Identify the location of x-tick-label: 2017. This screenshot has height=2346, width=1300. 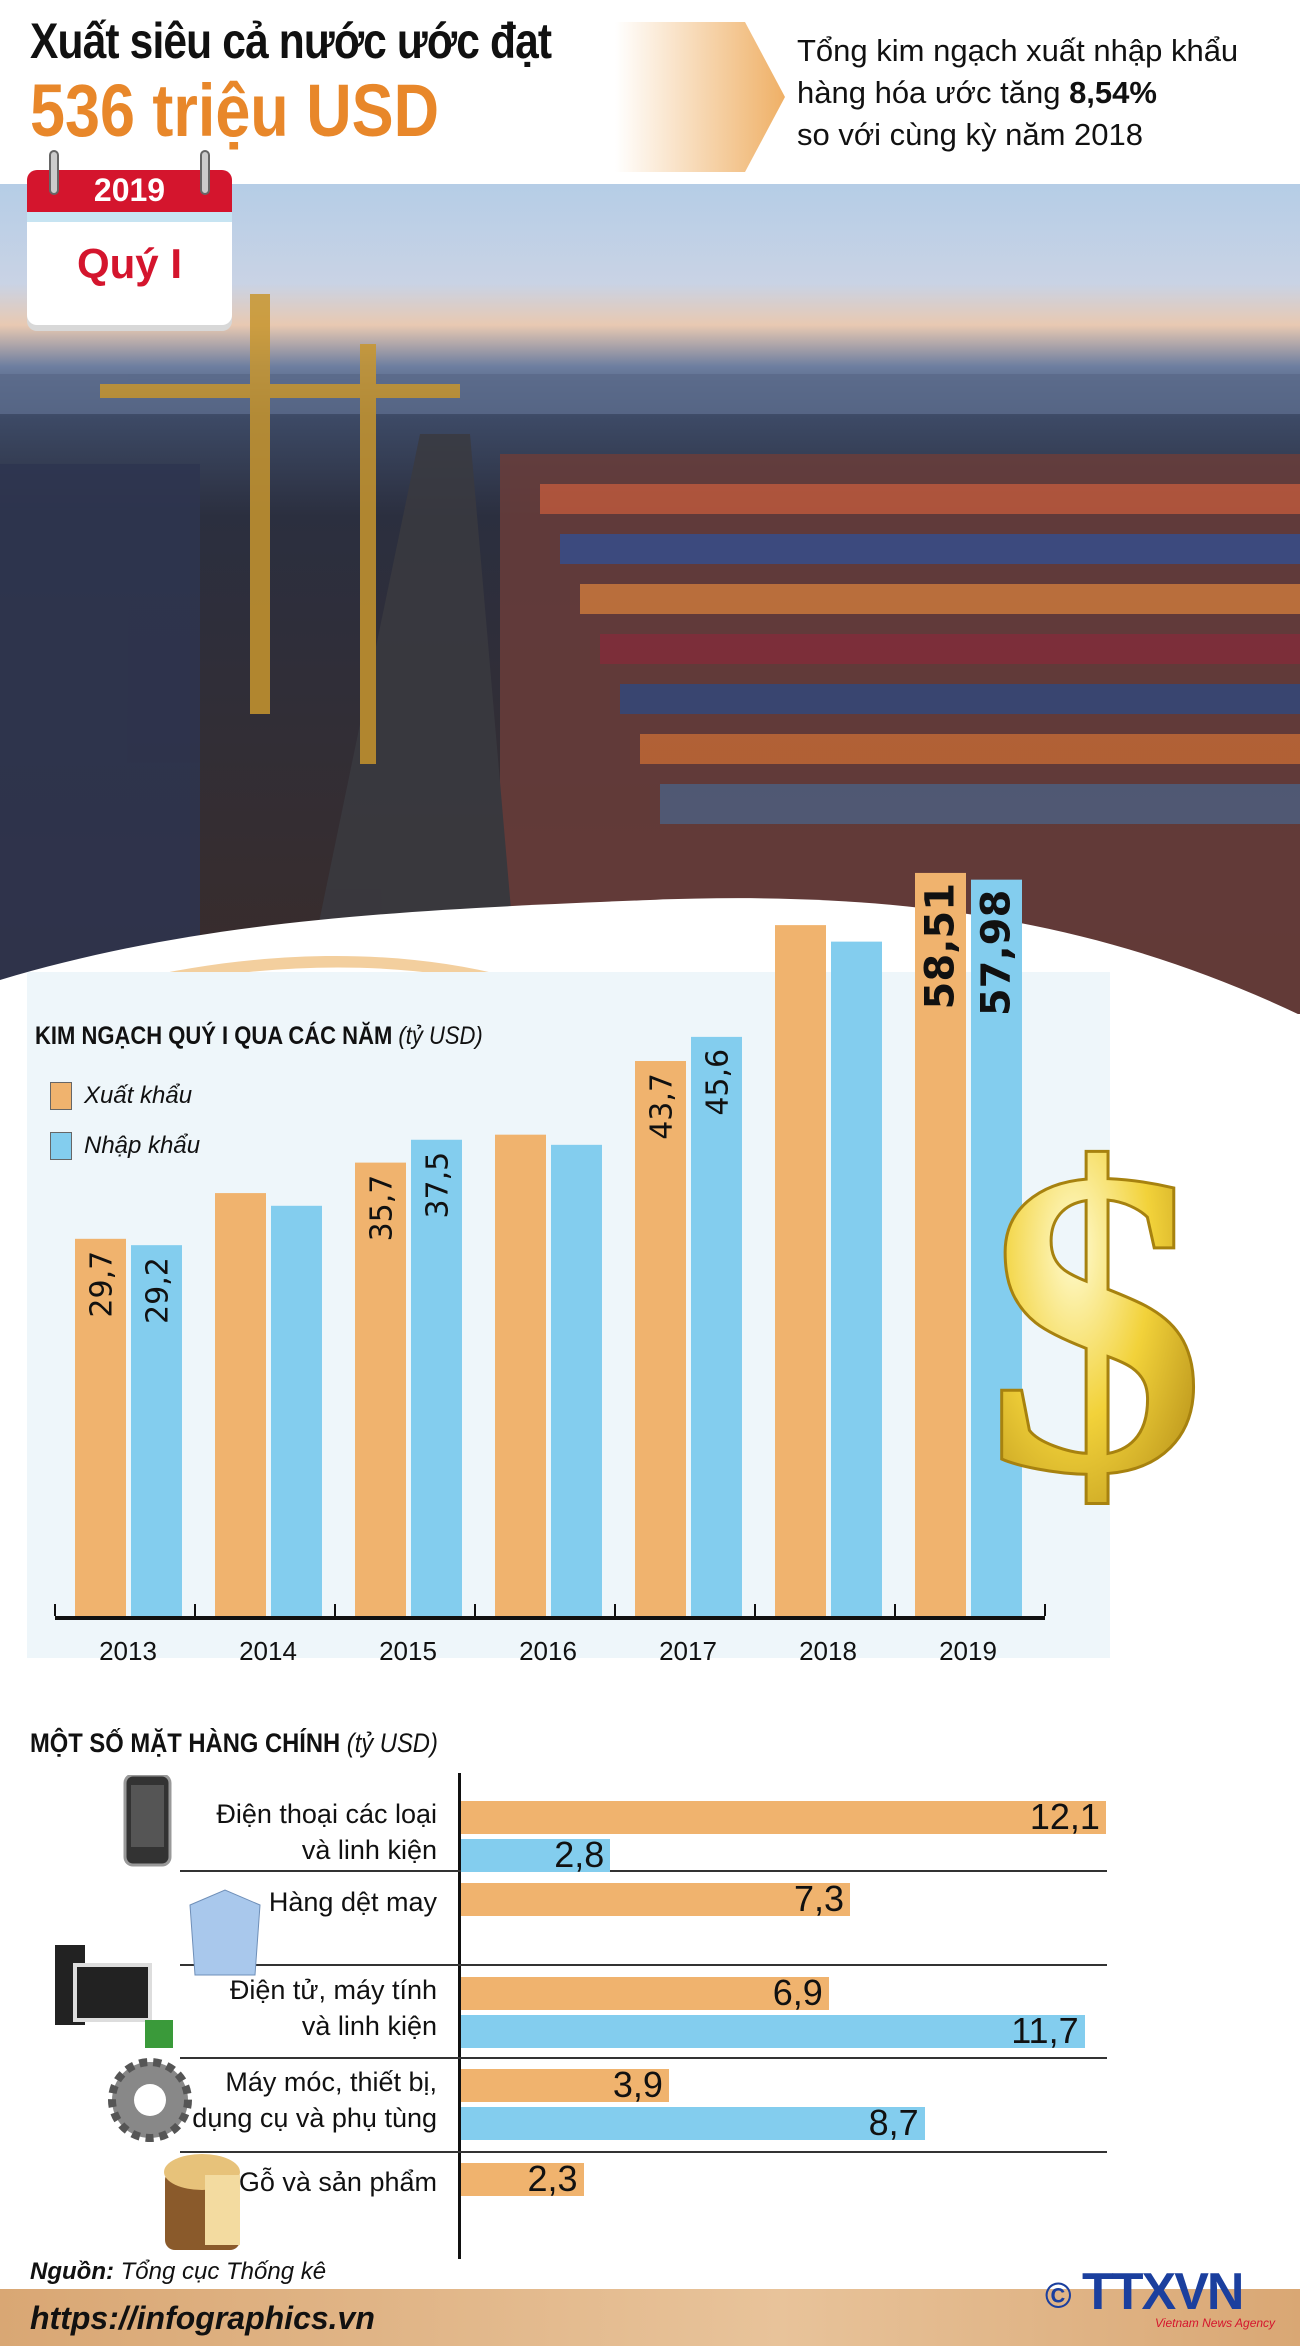
(688, 1651).